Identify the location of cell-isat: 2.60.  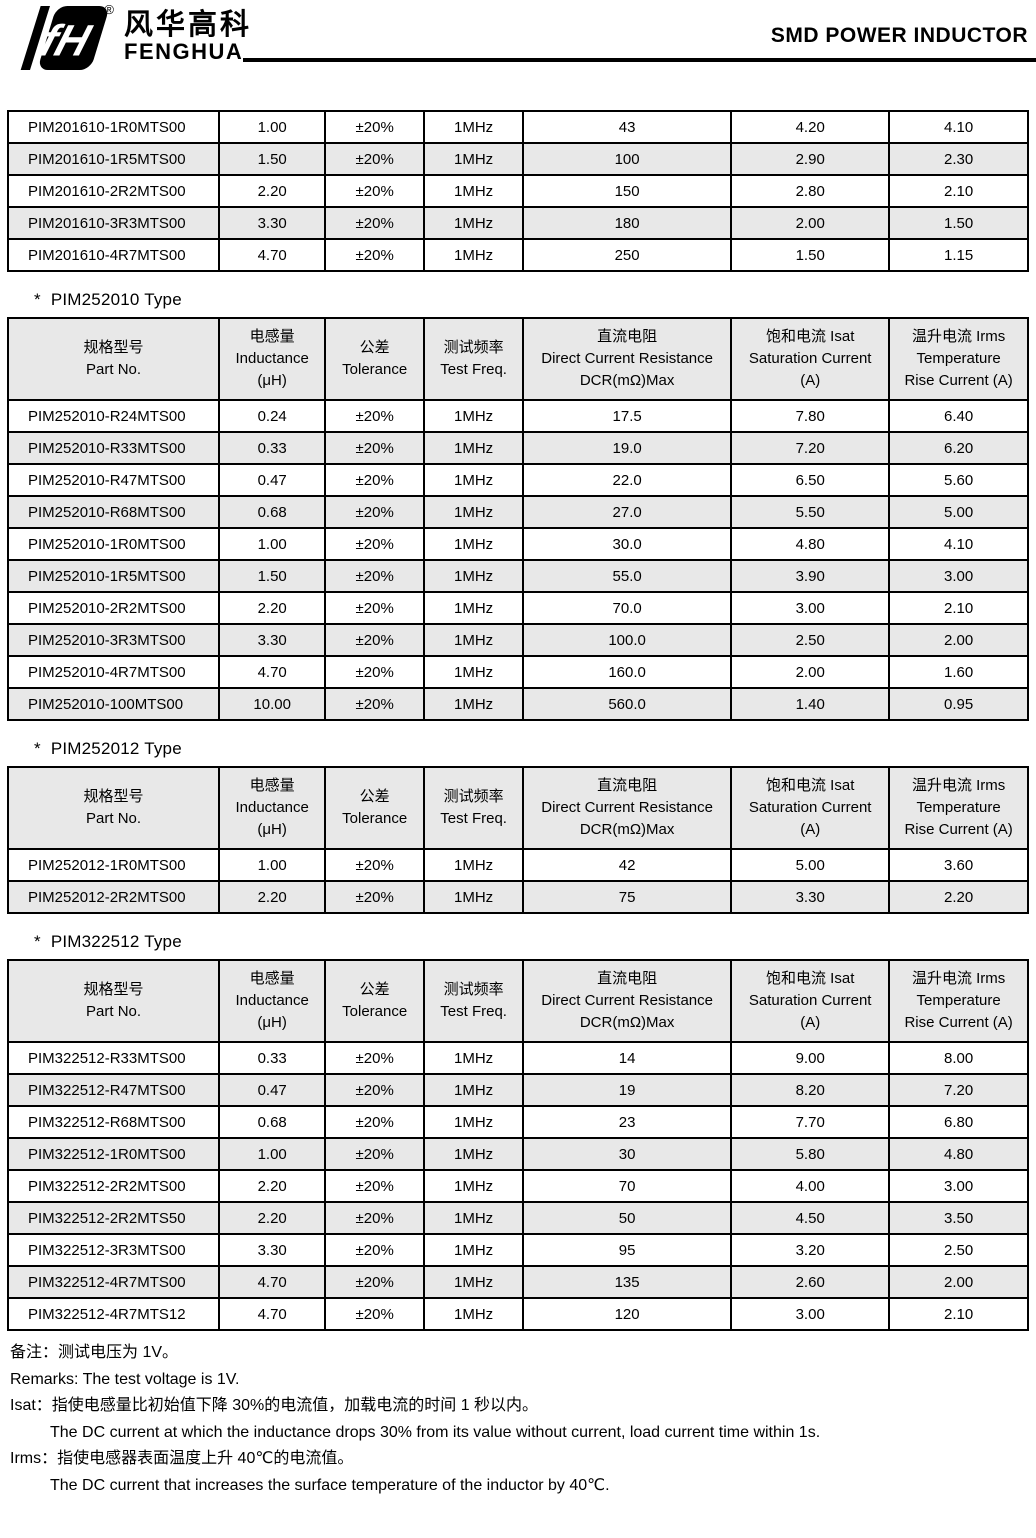
(810, 1282).